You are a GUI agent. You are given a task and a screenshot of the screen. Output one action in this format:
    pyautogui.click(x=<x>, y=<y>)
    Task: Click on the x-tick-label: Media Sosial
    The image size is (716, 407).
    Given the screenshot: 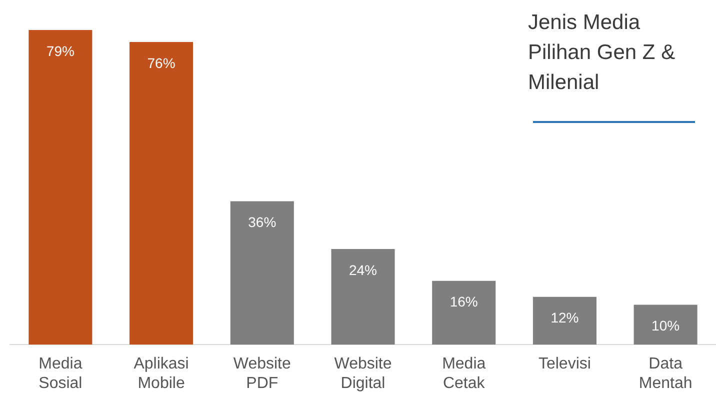 What is the action you would take?
    pyautogui.click(x=60, y=374)
    